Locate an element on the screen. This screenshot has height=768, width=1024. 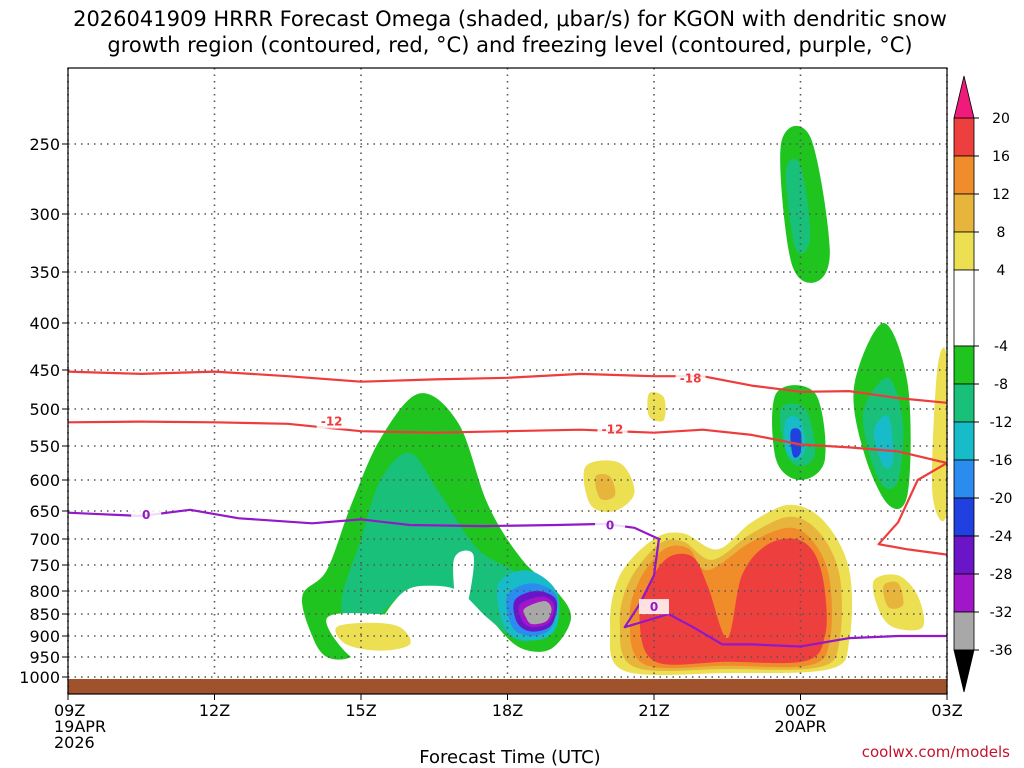
colorbar-label--32: -32 is located at coordinates (1001, 613).